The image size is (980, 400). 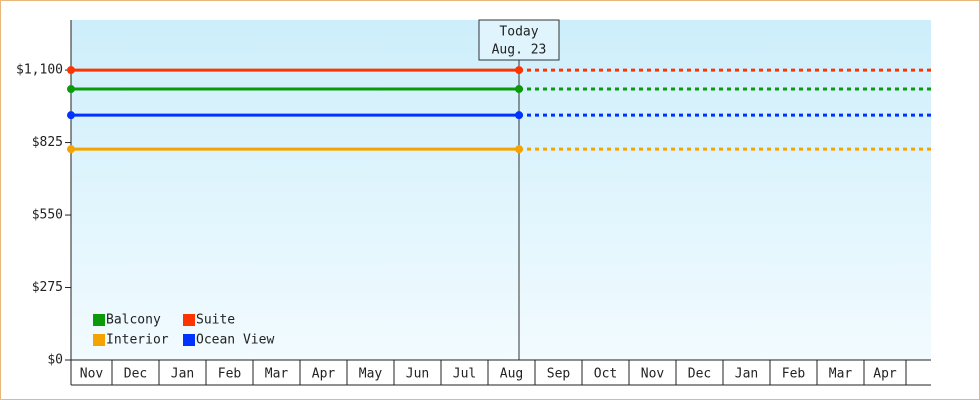 What do you see at coordinates (133, 320) in the screenshot?
I see `legend-label: Balcony` at bounding box center [133, 320].